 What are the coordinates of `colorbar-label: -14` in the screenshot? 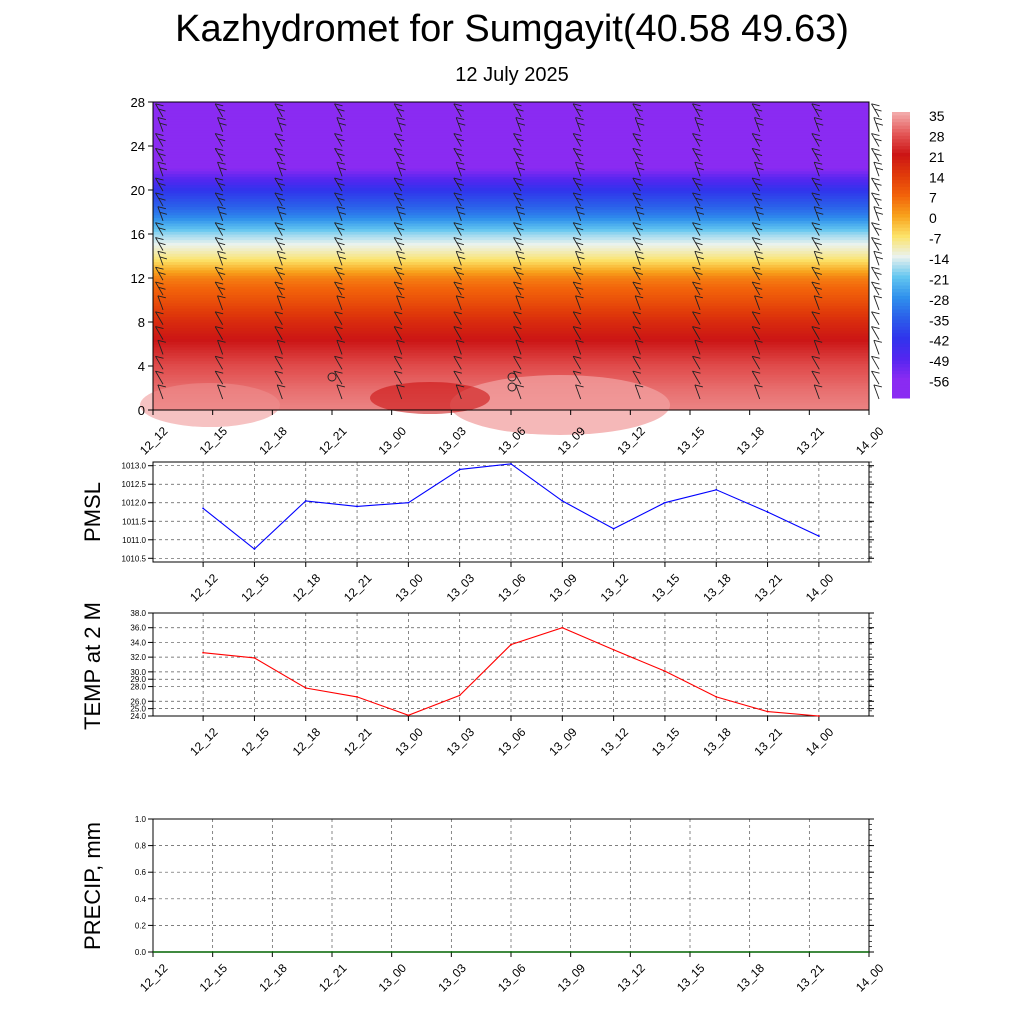 It's located at (939, 259).